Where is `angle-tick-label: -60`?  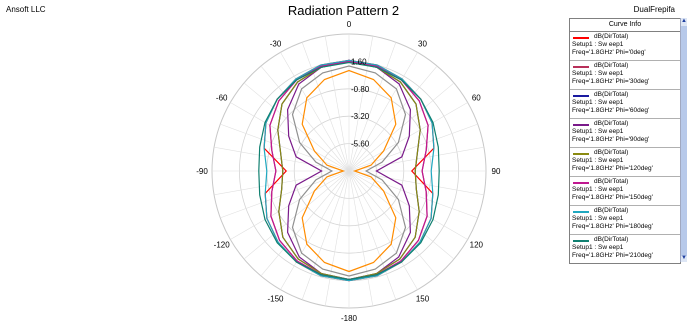 angle-tick-label: -60 is located at coordinates (222, 98).